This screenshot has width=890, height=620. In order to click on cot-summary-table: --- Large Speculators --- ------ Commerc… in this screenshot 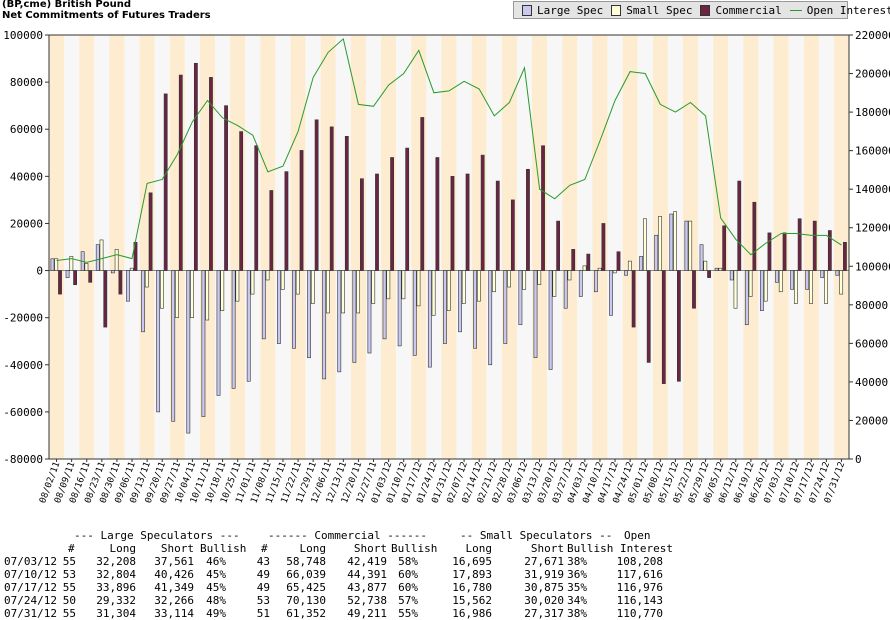, I will do `click(445, 574)`.